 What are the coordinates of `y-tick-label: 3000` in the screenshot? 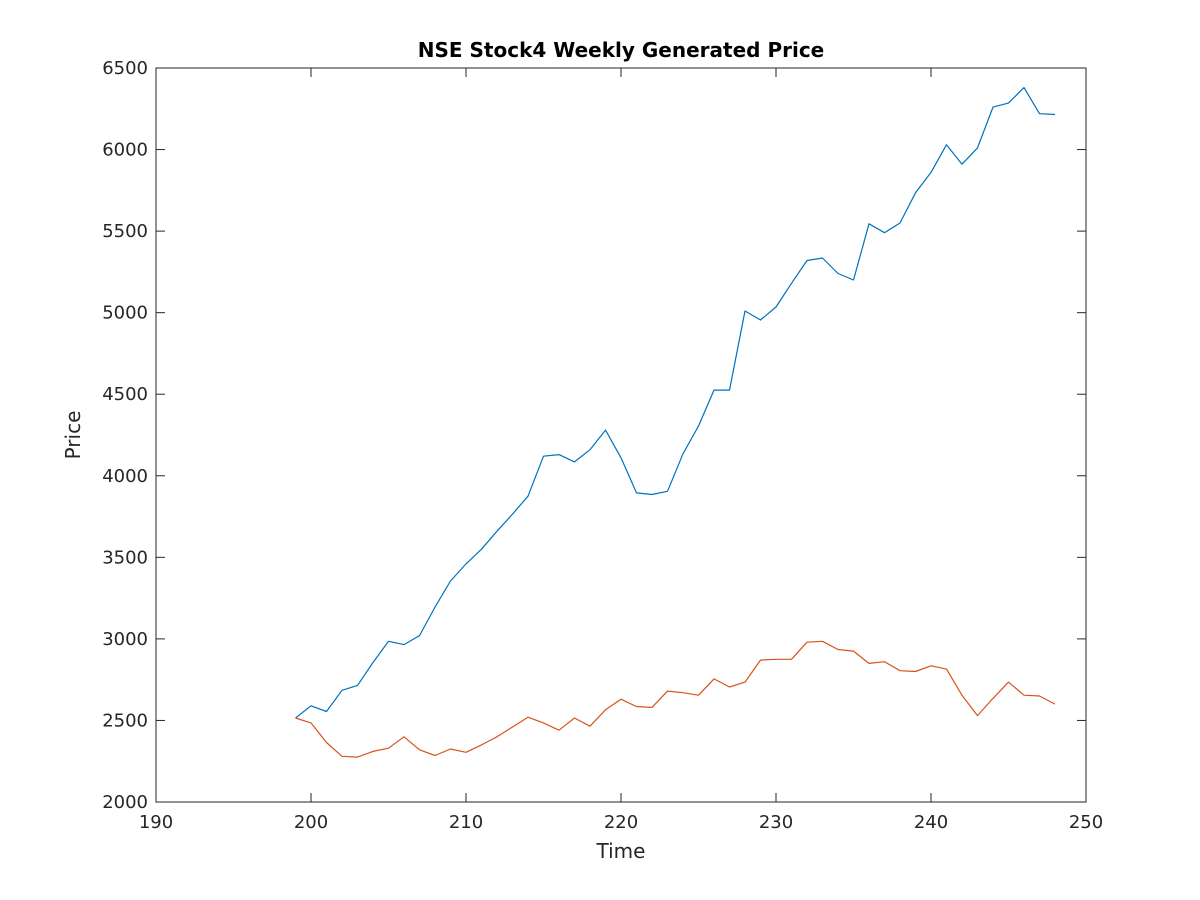 It's located at (125, 639).